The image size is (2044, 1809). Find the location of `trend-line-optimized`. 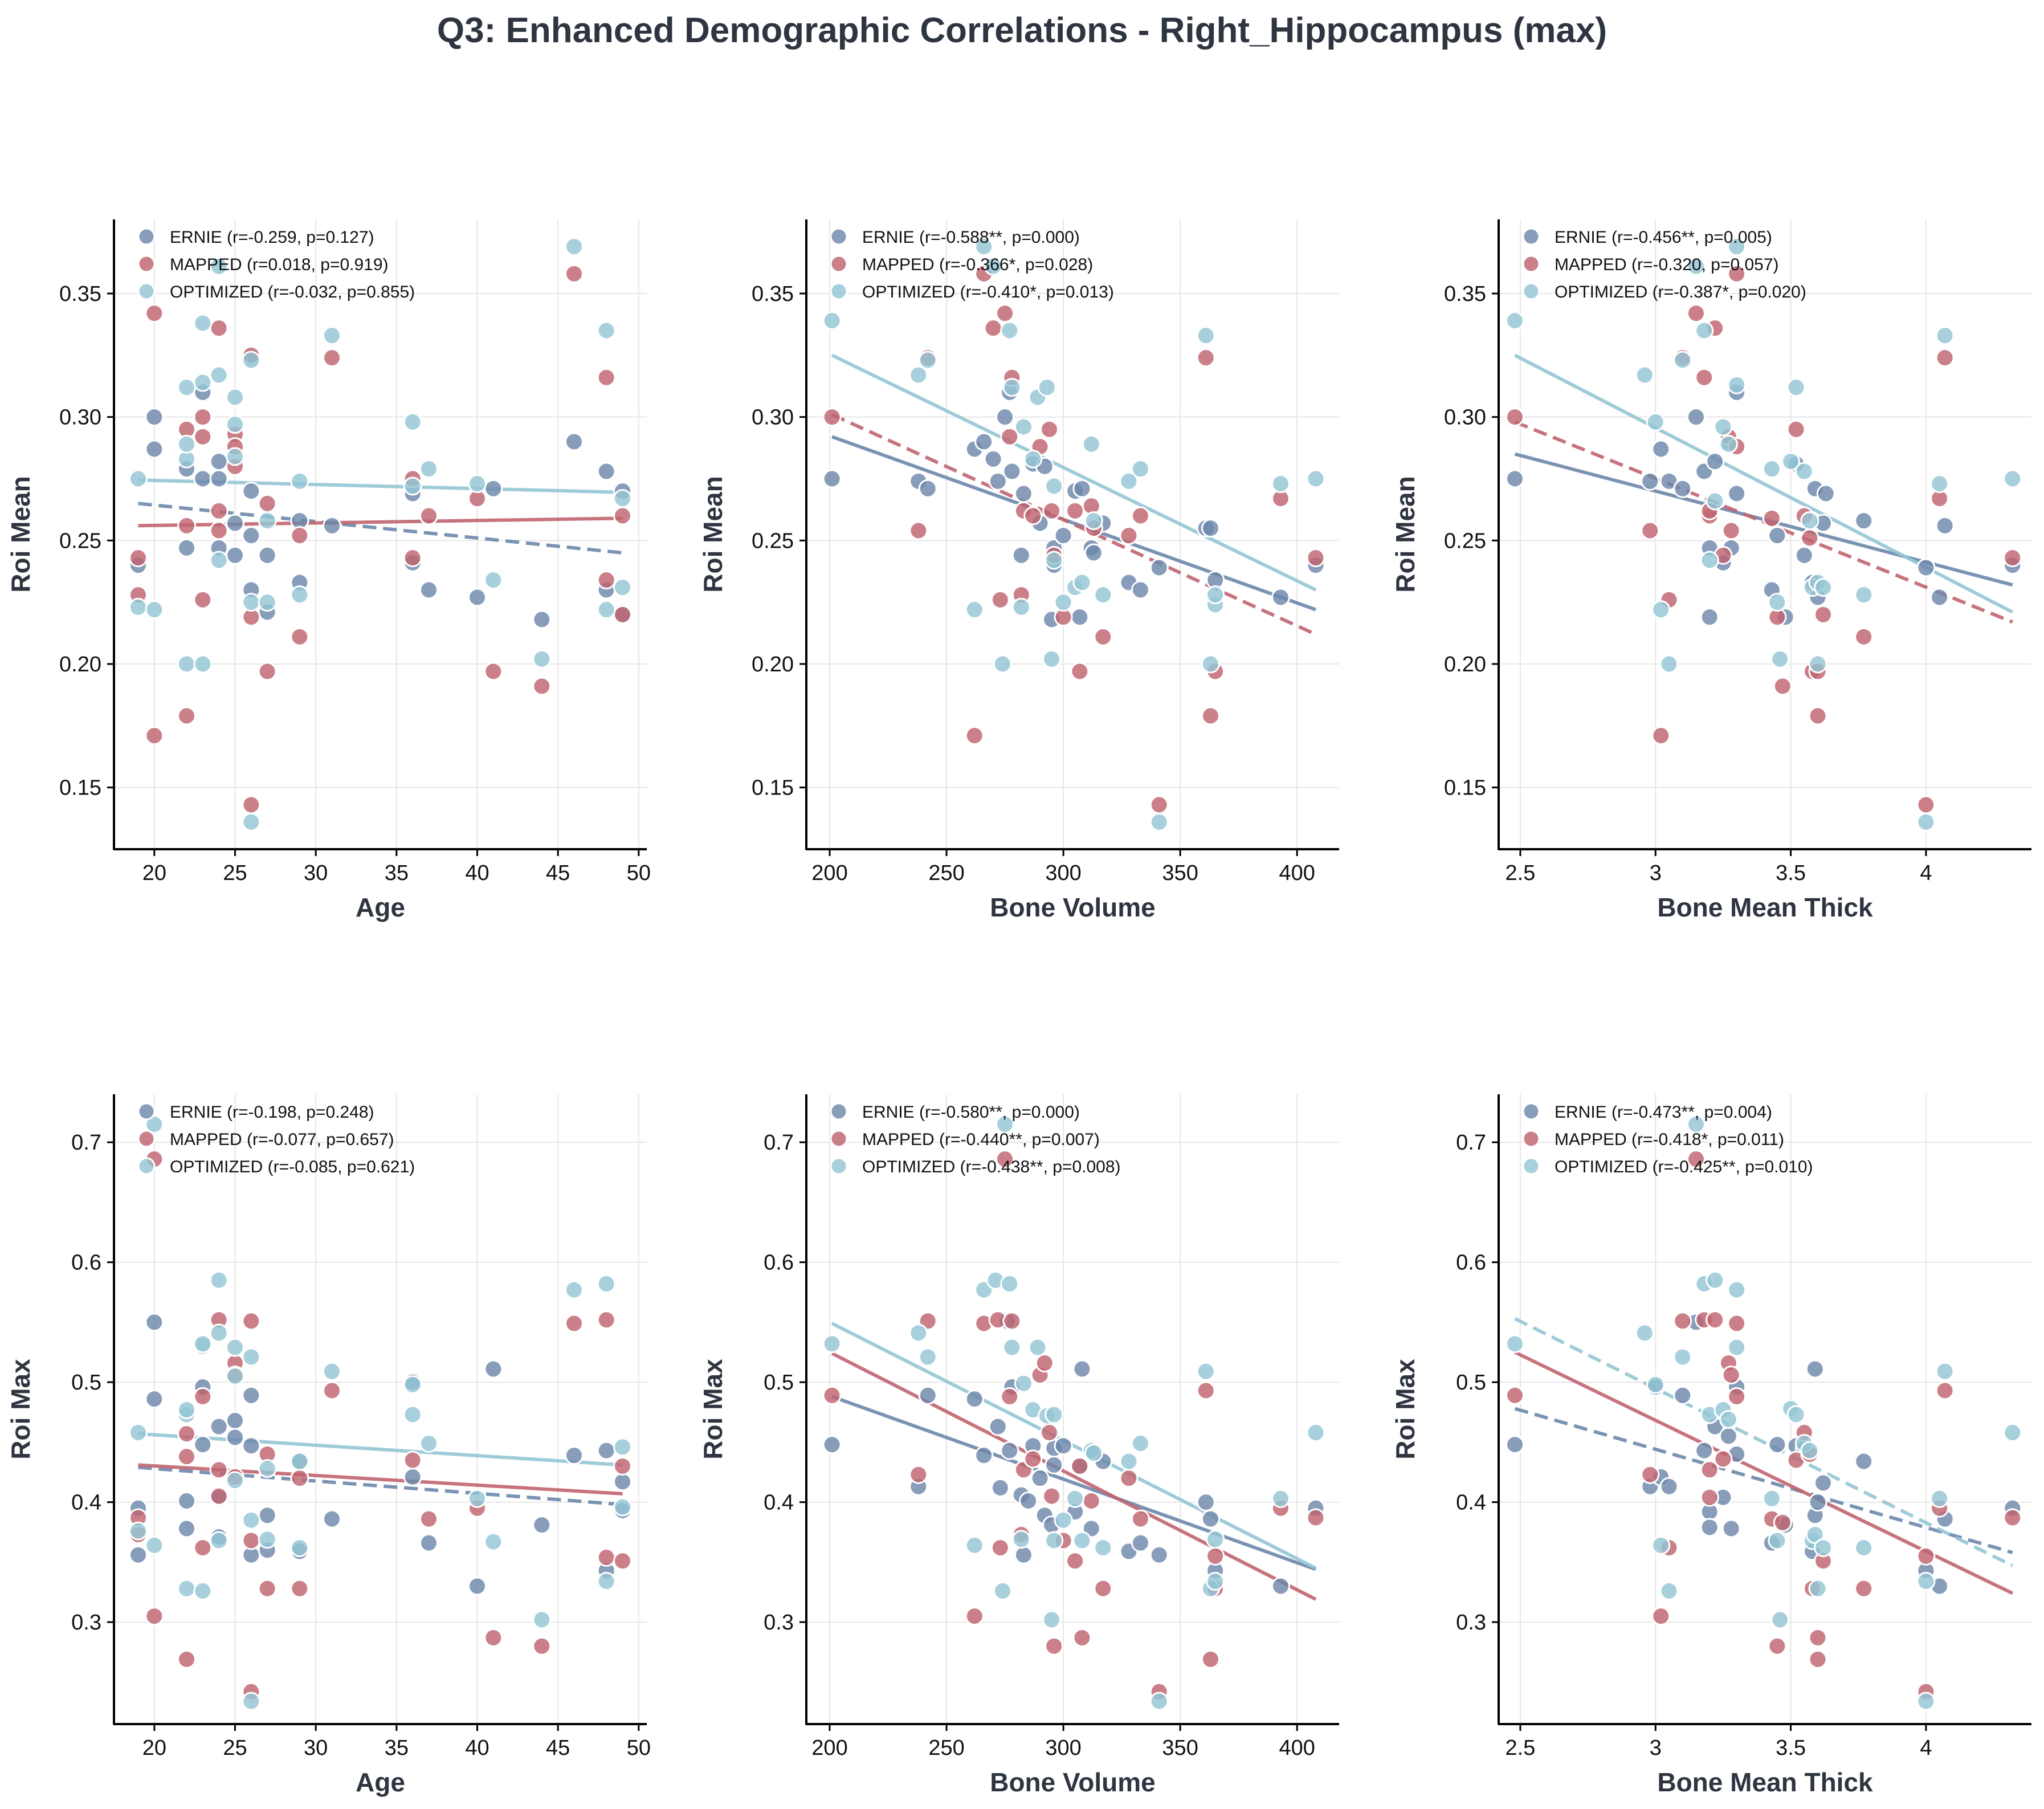

trend-line-optimized is located at coordinates (1074, 472).